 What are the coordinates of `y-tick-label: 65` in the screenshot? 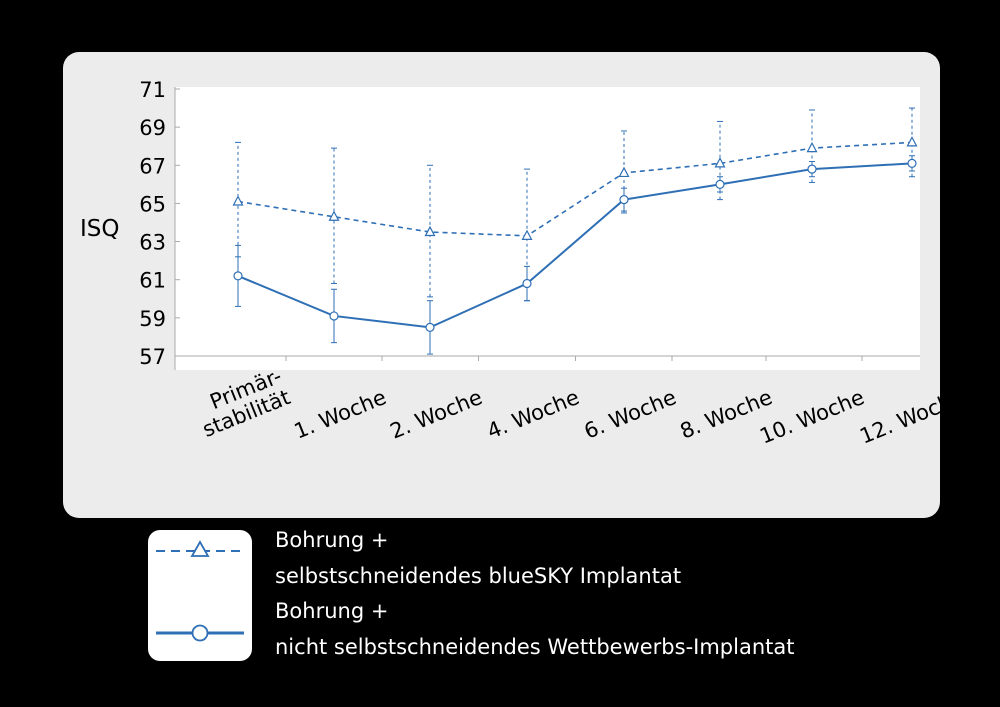 It's located at (152, 204).